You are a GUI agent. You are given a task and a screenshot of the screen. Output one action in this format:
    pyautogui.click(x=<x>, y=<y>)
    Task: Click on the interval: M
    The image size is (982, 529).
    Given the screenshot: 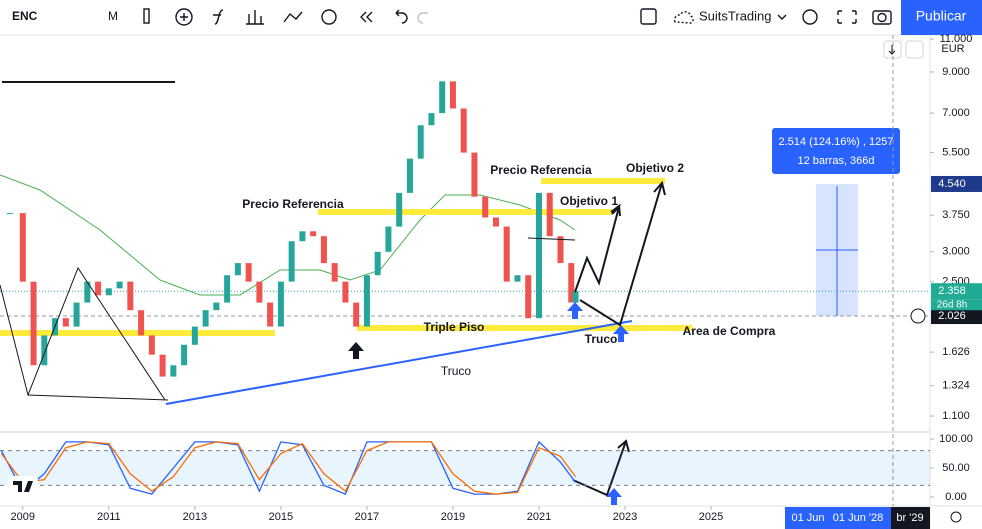 What is the action you would take?
    pyautogui.click(x=113, y=16)
    